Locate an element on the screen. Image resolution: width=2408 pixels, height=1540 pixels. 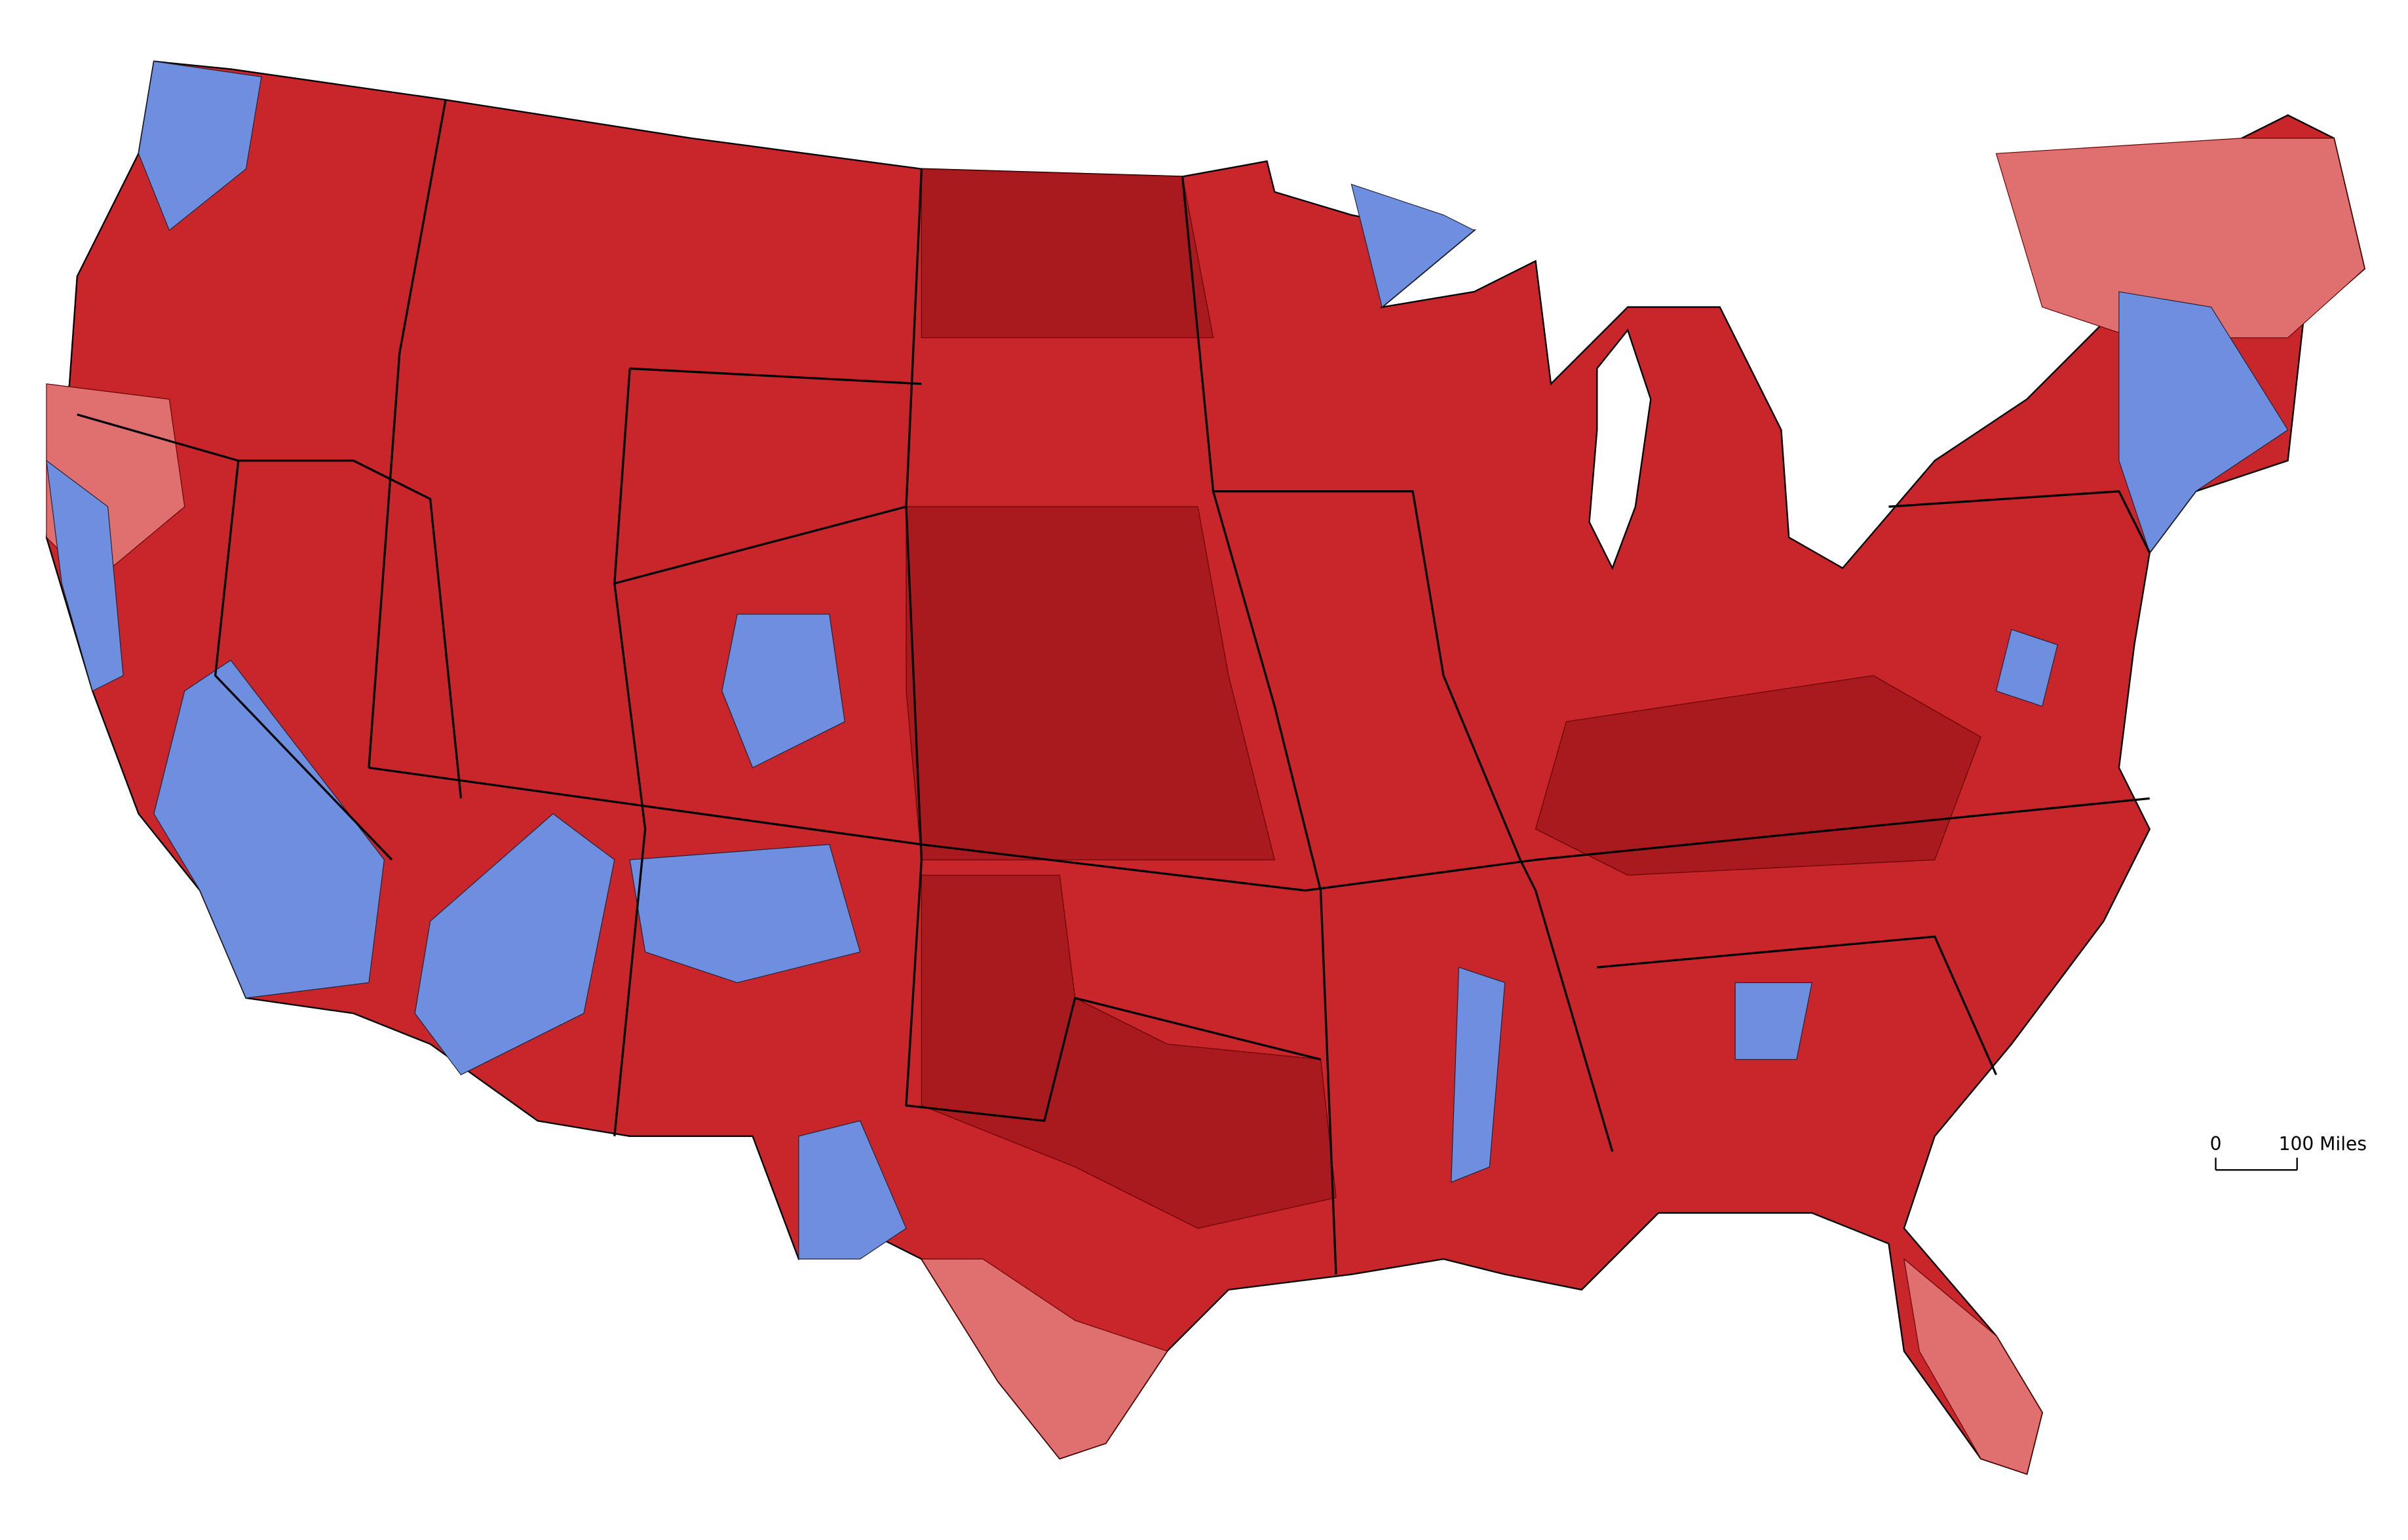
scale-bar: 0 100 Miles is located at coordinates (2288, 1152).